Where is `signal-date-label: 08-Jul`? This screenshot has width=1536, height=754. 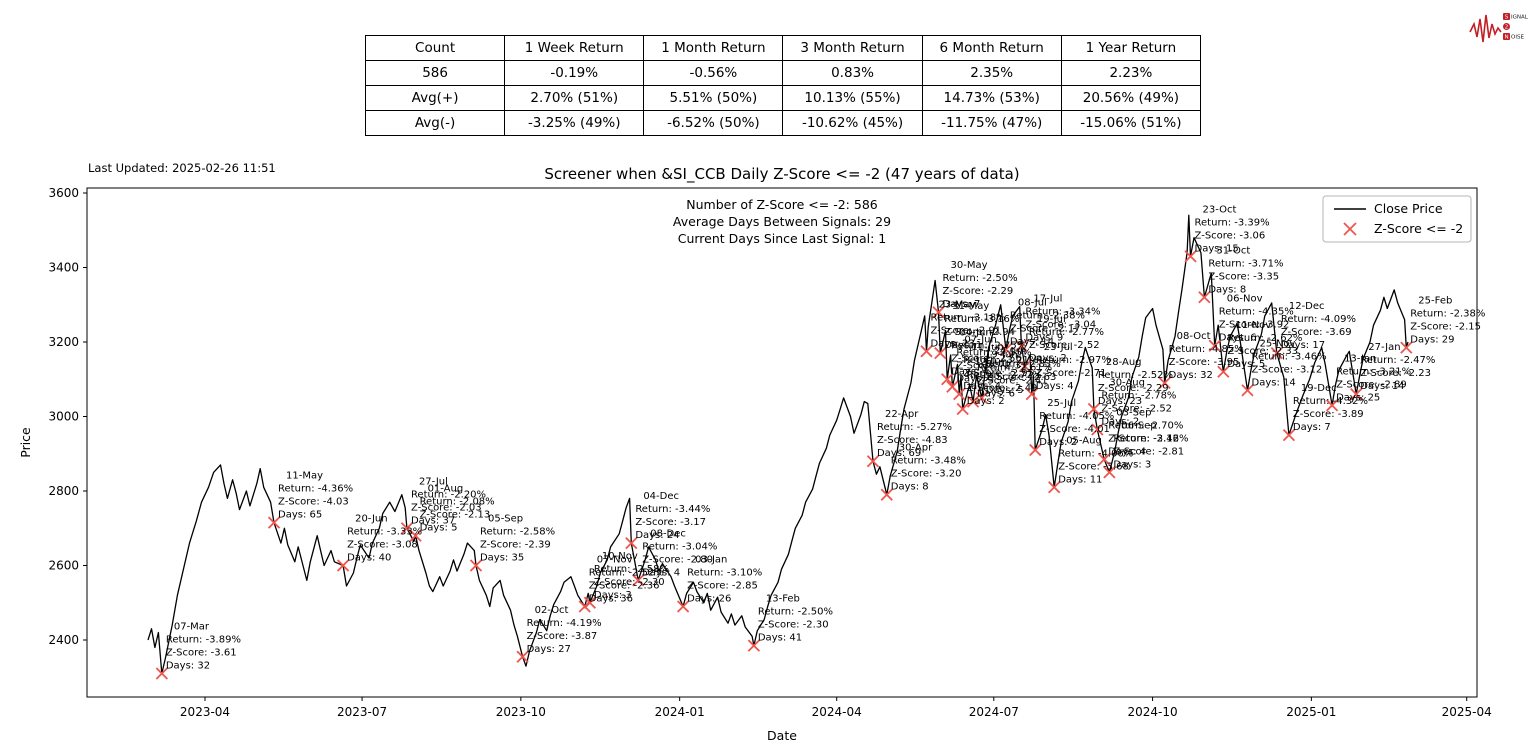 signal-date-label: 08-Jul is located at coordinates (1032, 302).